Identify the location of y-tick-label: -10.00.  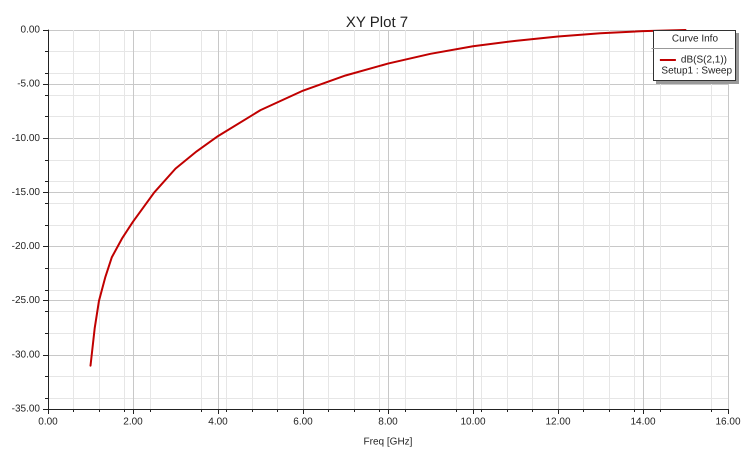
(26, 138).